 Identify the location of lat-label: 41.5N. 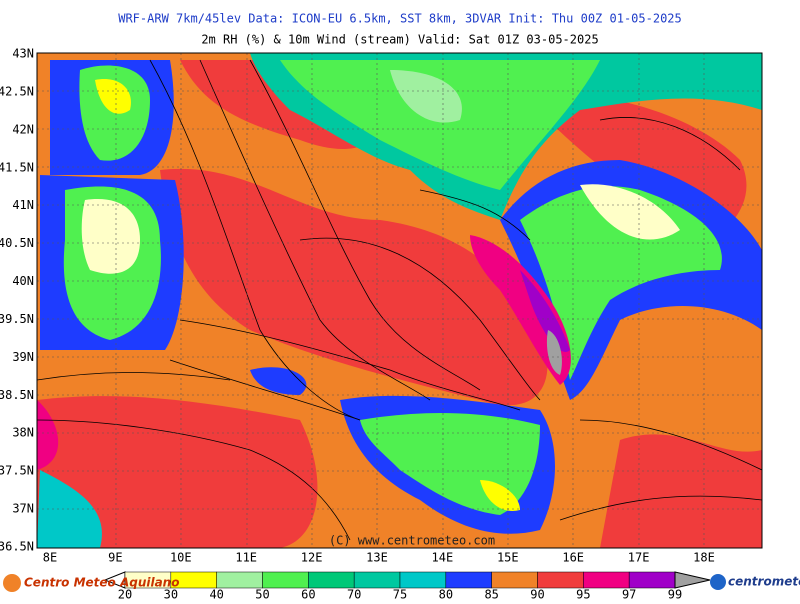
(17, 167).